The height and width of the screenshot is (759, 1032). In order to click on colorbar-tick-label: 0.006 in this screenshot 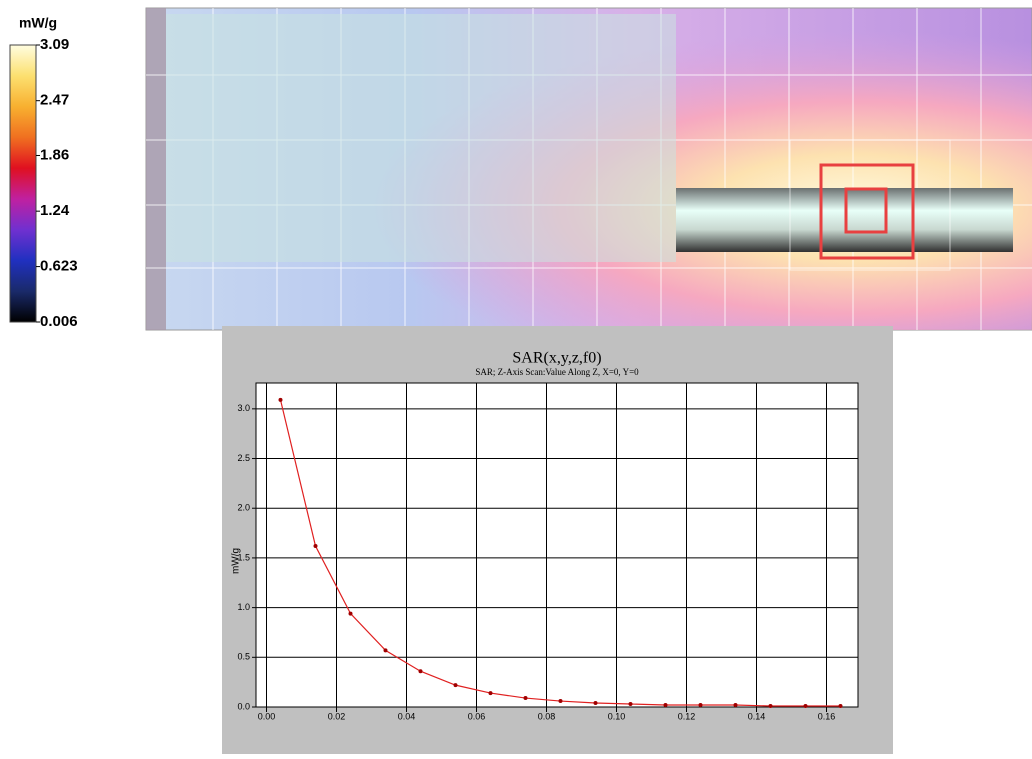, I will do `click(59, 321)`.